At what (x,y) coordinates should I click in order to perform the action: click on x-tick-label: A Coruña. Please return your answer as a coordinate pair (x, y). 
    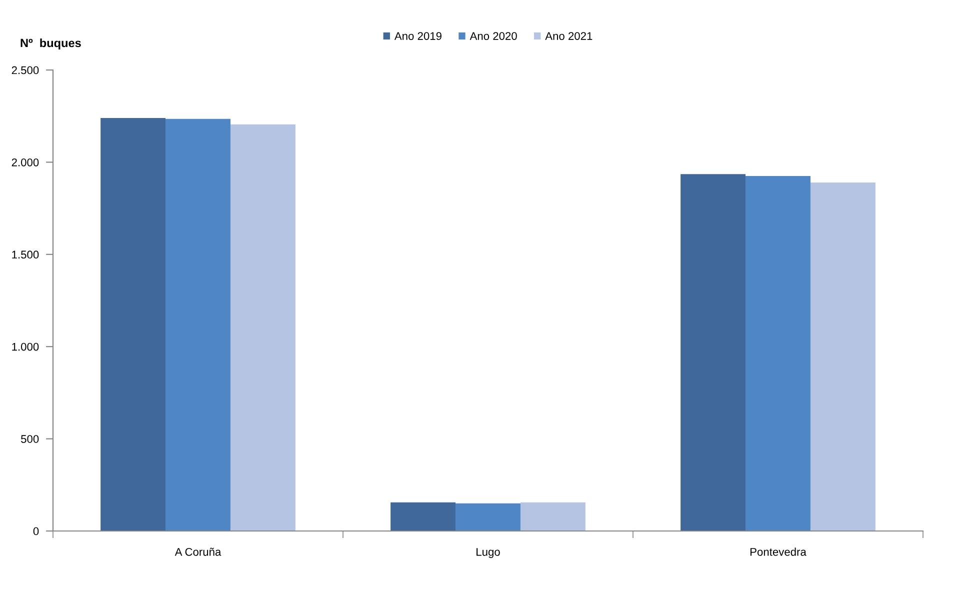
    Looking at the image, I should click on (198, 552).